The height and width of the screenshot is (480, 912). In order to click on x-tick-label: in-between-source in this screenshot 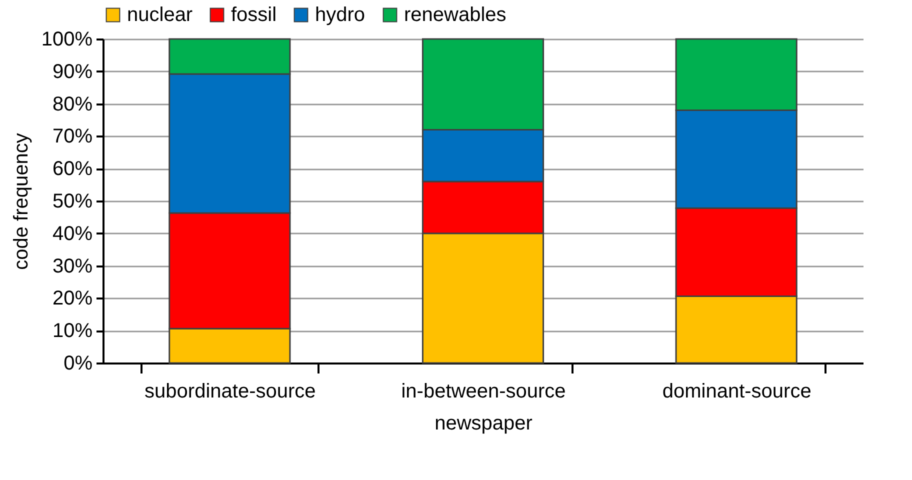, I will do `click(483, 391)`.